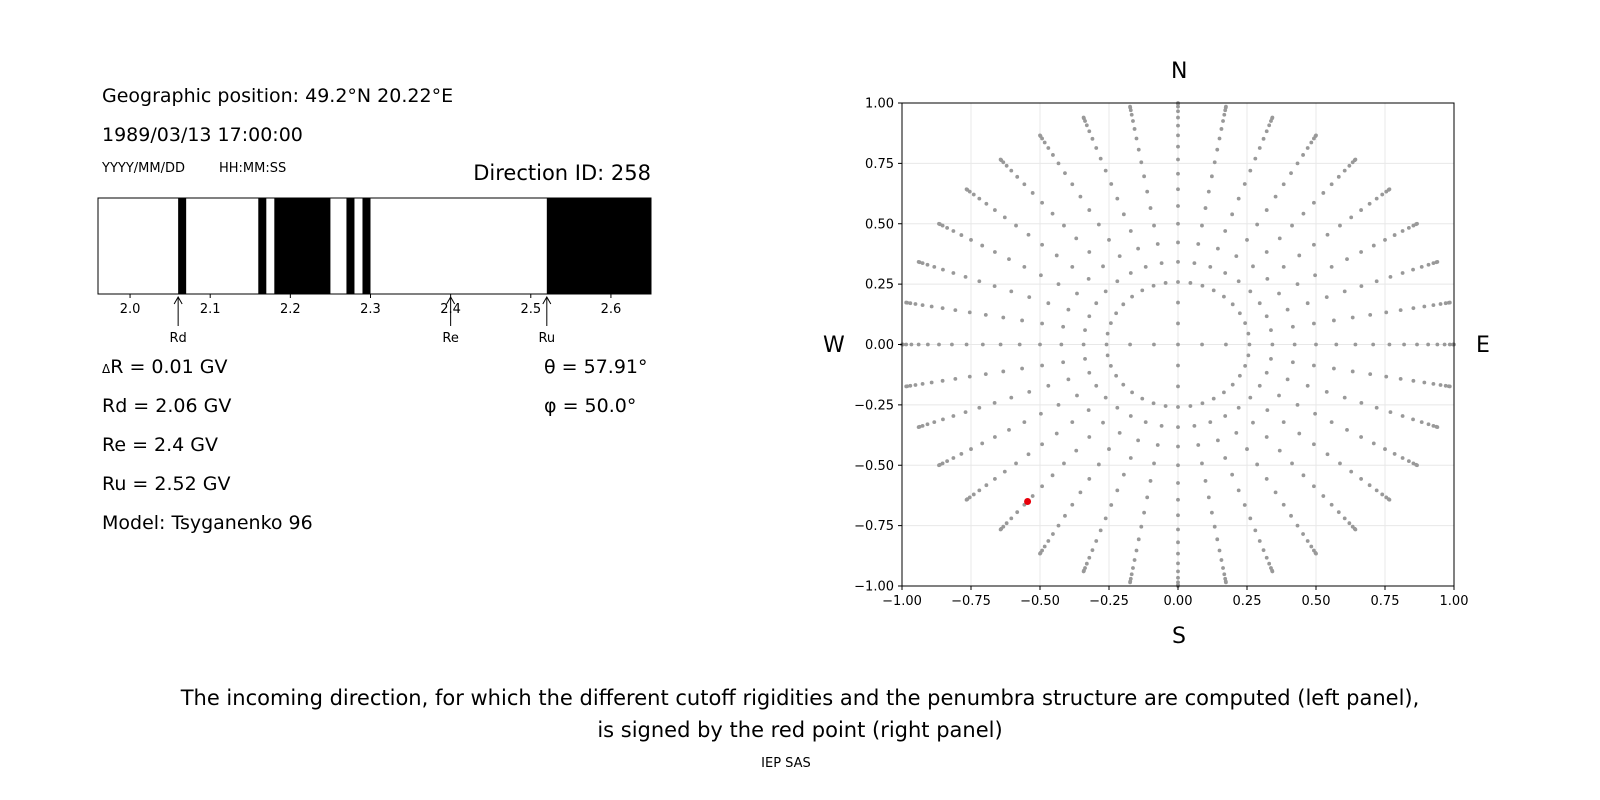 The width and height of the screenshot is (1600, 800). I want to click on marker-arrow-head, so click(547, 300).